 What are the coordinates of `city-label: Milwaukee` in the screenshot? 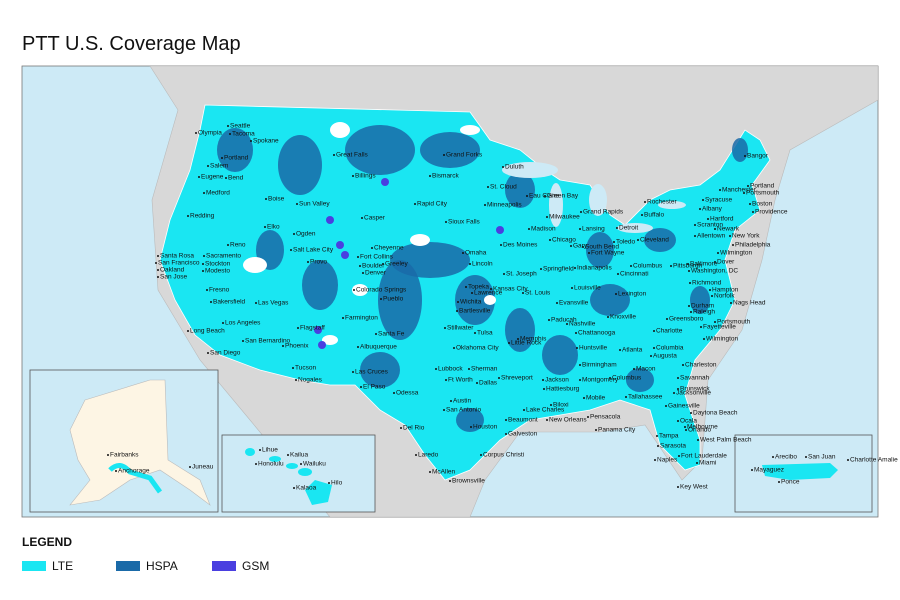 It's located at (564, 217).